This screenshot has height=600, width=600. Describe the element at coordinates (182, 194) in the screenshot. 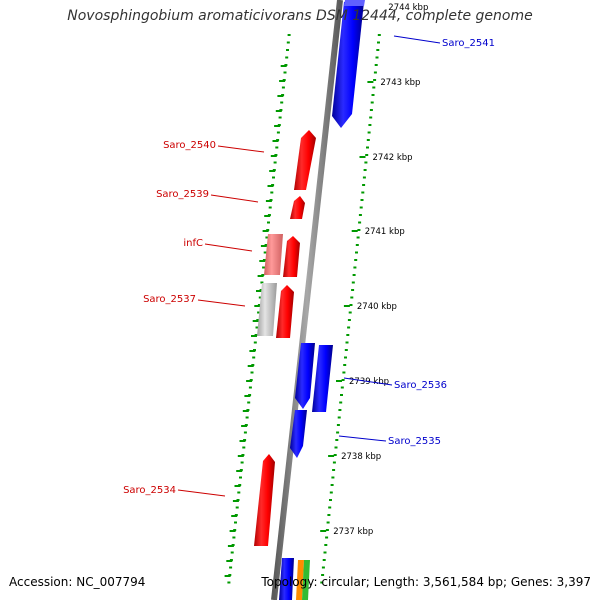

I see `gene-label-saro-2539: Saro_2539` at that location.